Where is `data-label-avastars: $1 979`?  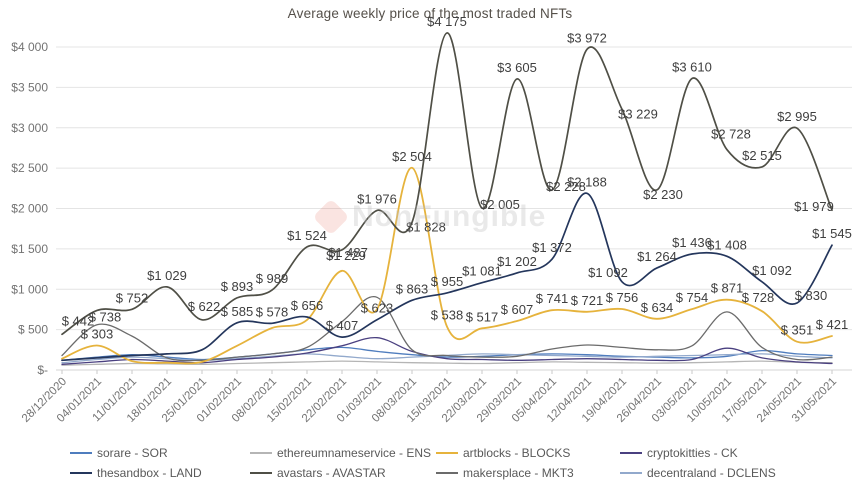
data-label-avastars: $1 979 is located at coordinates (814, 206).